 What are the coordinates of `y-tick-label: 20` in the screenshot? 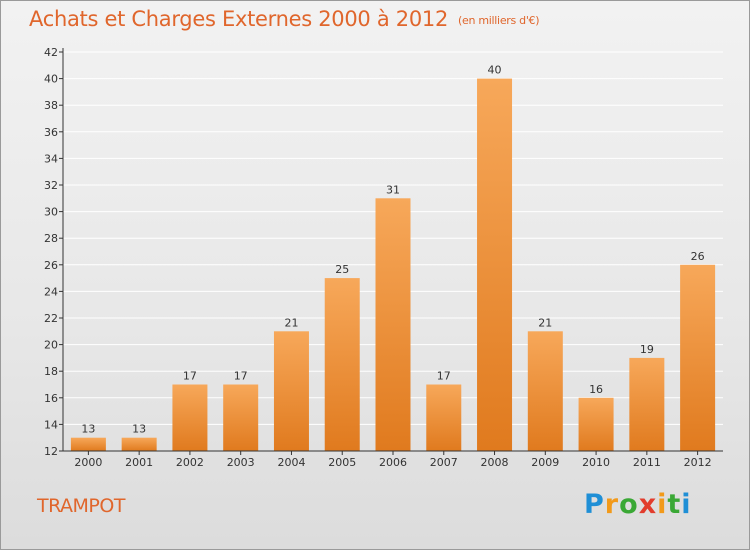 It's located at (51, 345).